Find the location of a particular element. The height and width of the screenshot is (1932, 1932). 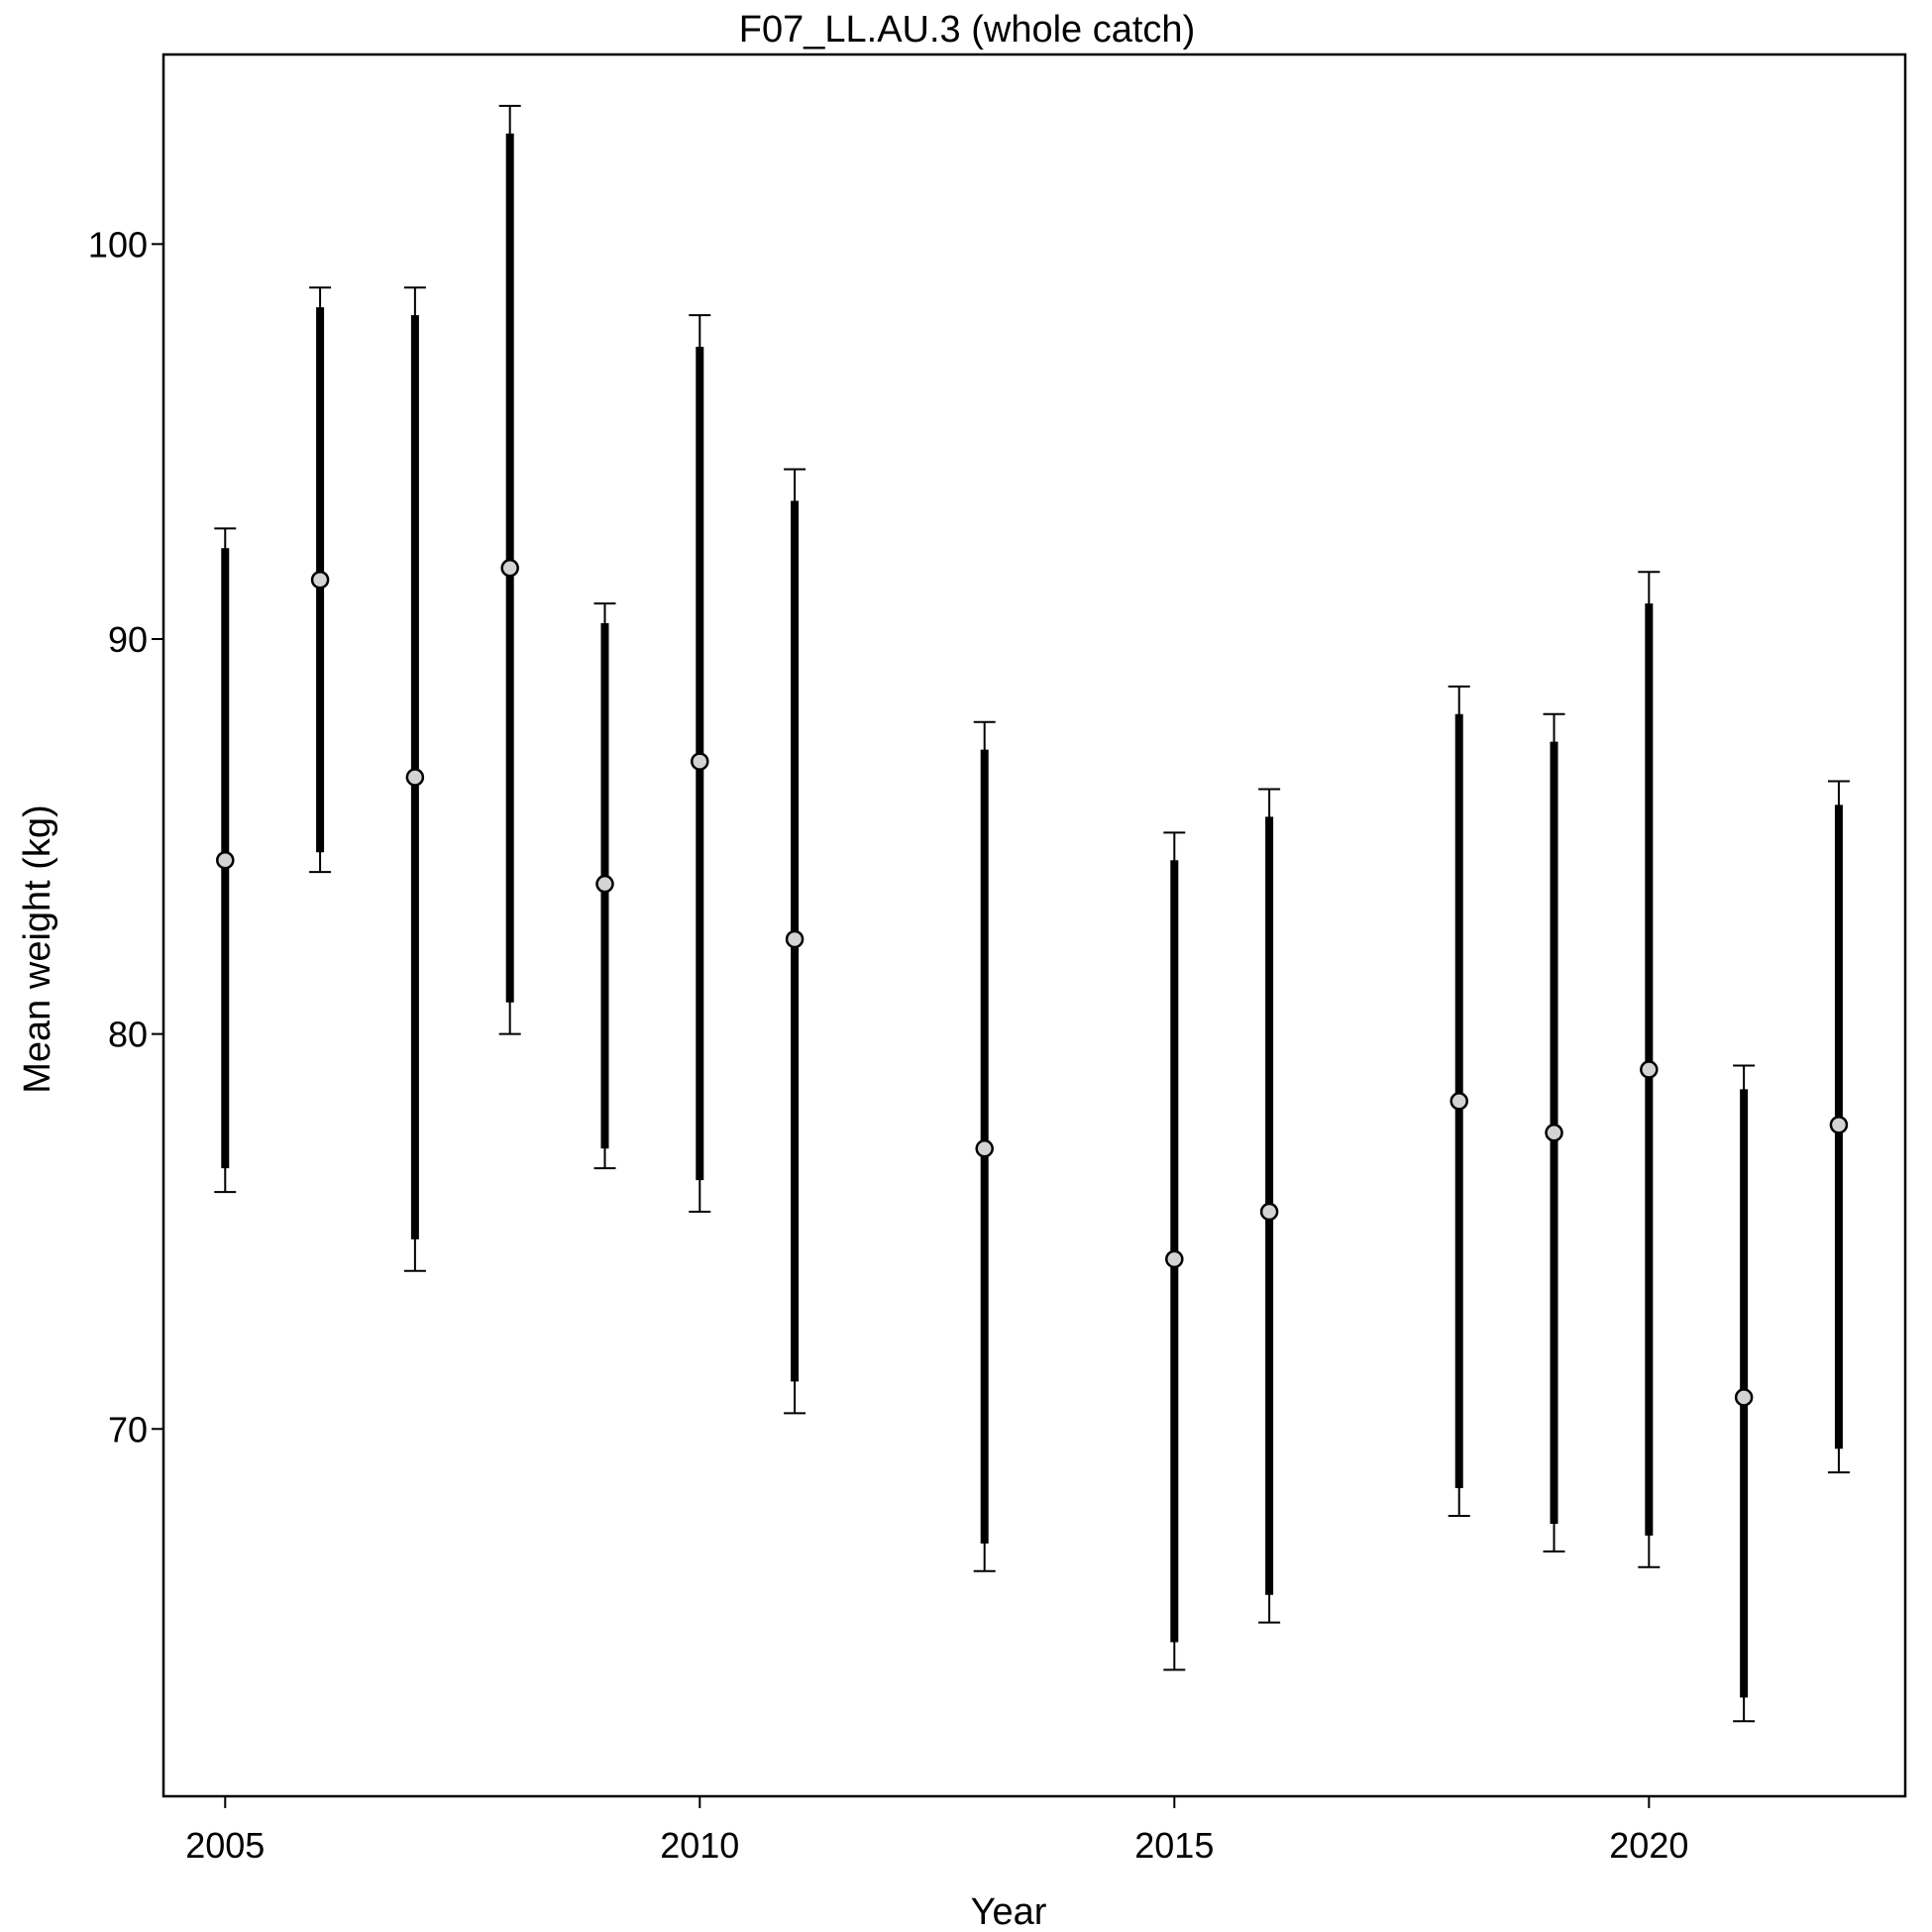

x-tick-label: 2010 is located at coordinates (699, 1845).